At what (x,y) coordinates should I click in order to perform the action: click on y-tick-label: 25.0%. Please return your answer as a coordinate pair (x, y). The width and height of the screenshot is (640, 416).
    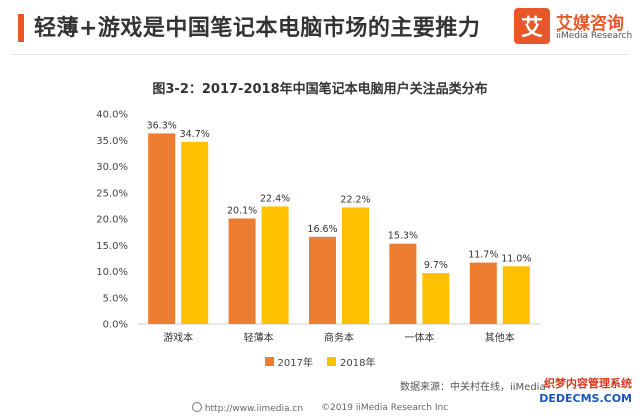
    Looking at the image, I should click on (112, 193).